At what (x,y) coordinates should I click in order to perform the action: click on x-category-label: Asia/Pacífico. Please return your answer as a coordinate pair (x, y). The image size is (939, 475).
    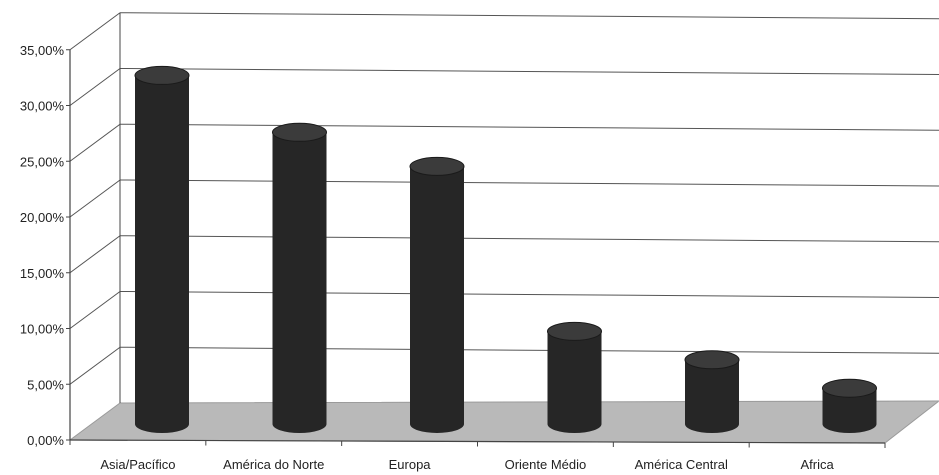
    Looking at the image, I should click on (137, 464).